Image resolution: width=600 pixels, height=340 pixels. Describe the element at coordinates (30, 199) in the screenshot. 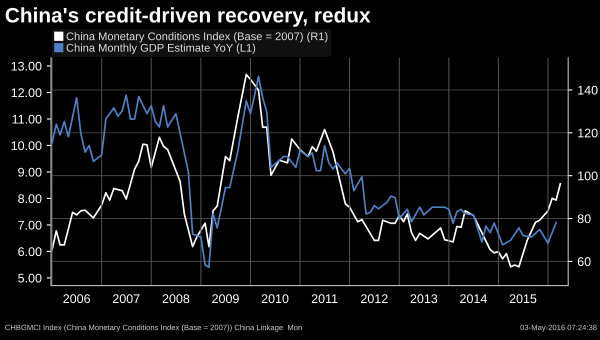

I see `y-tick-label: 8.00` at that location.